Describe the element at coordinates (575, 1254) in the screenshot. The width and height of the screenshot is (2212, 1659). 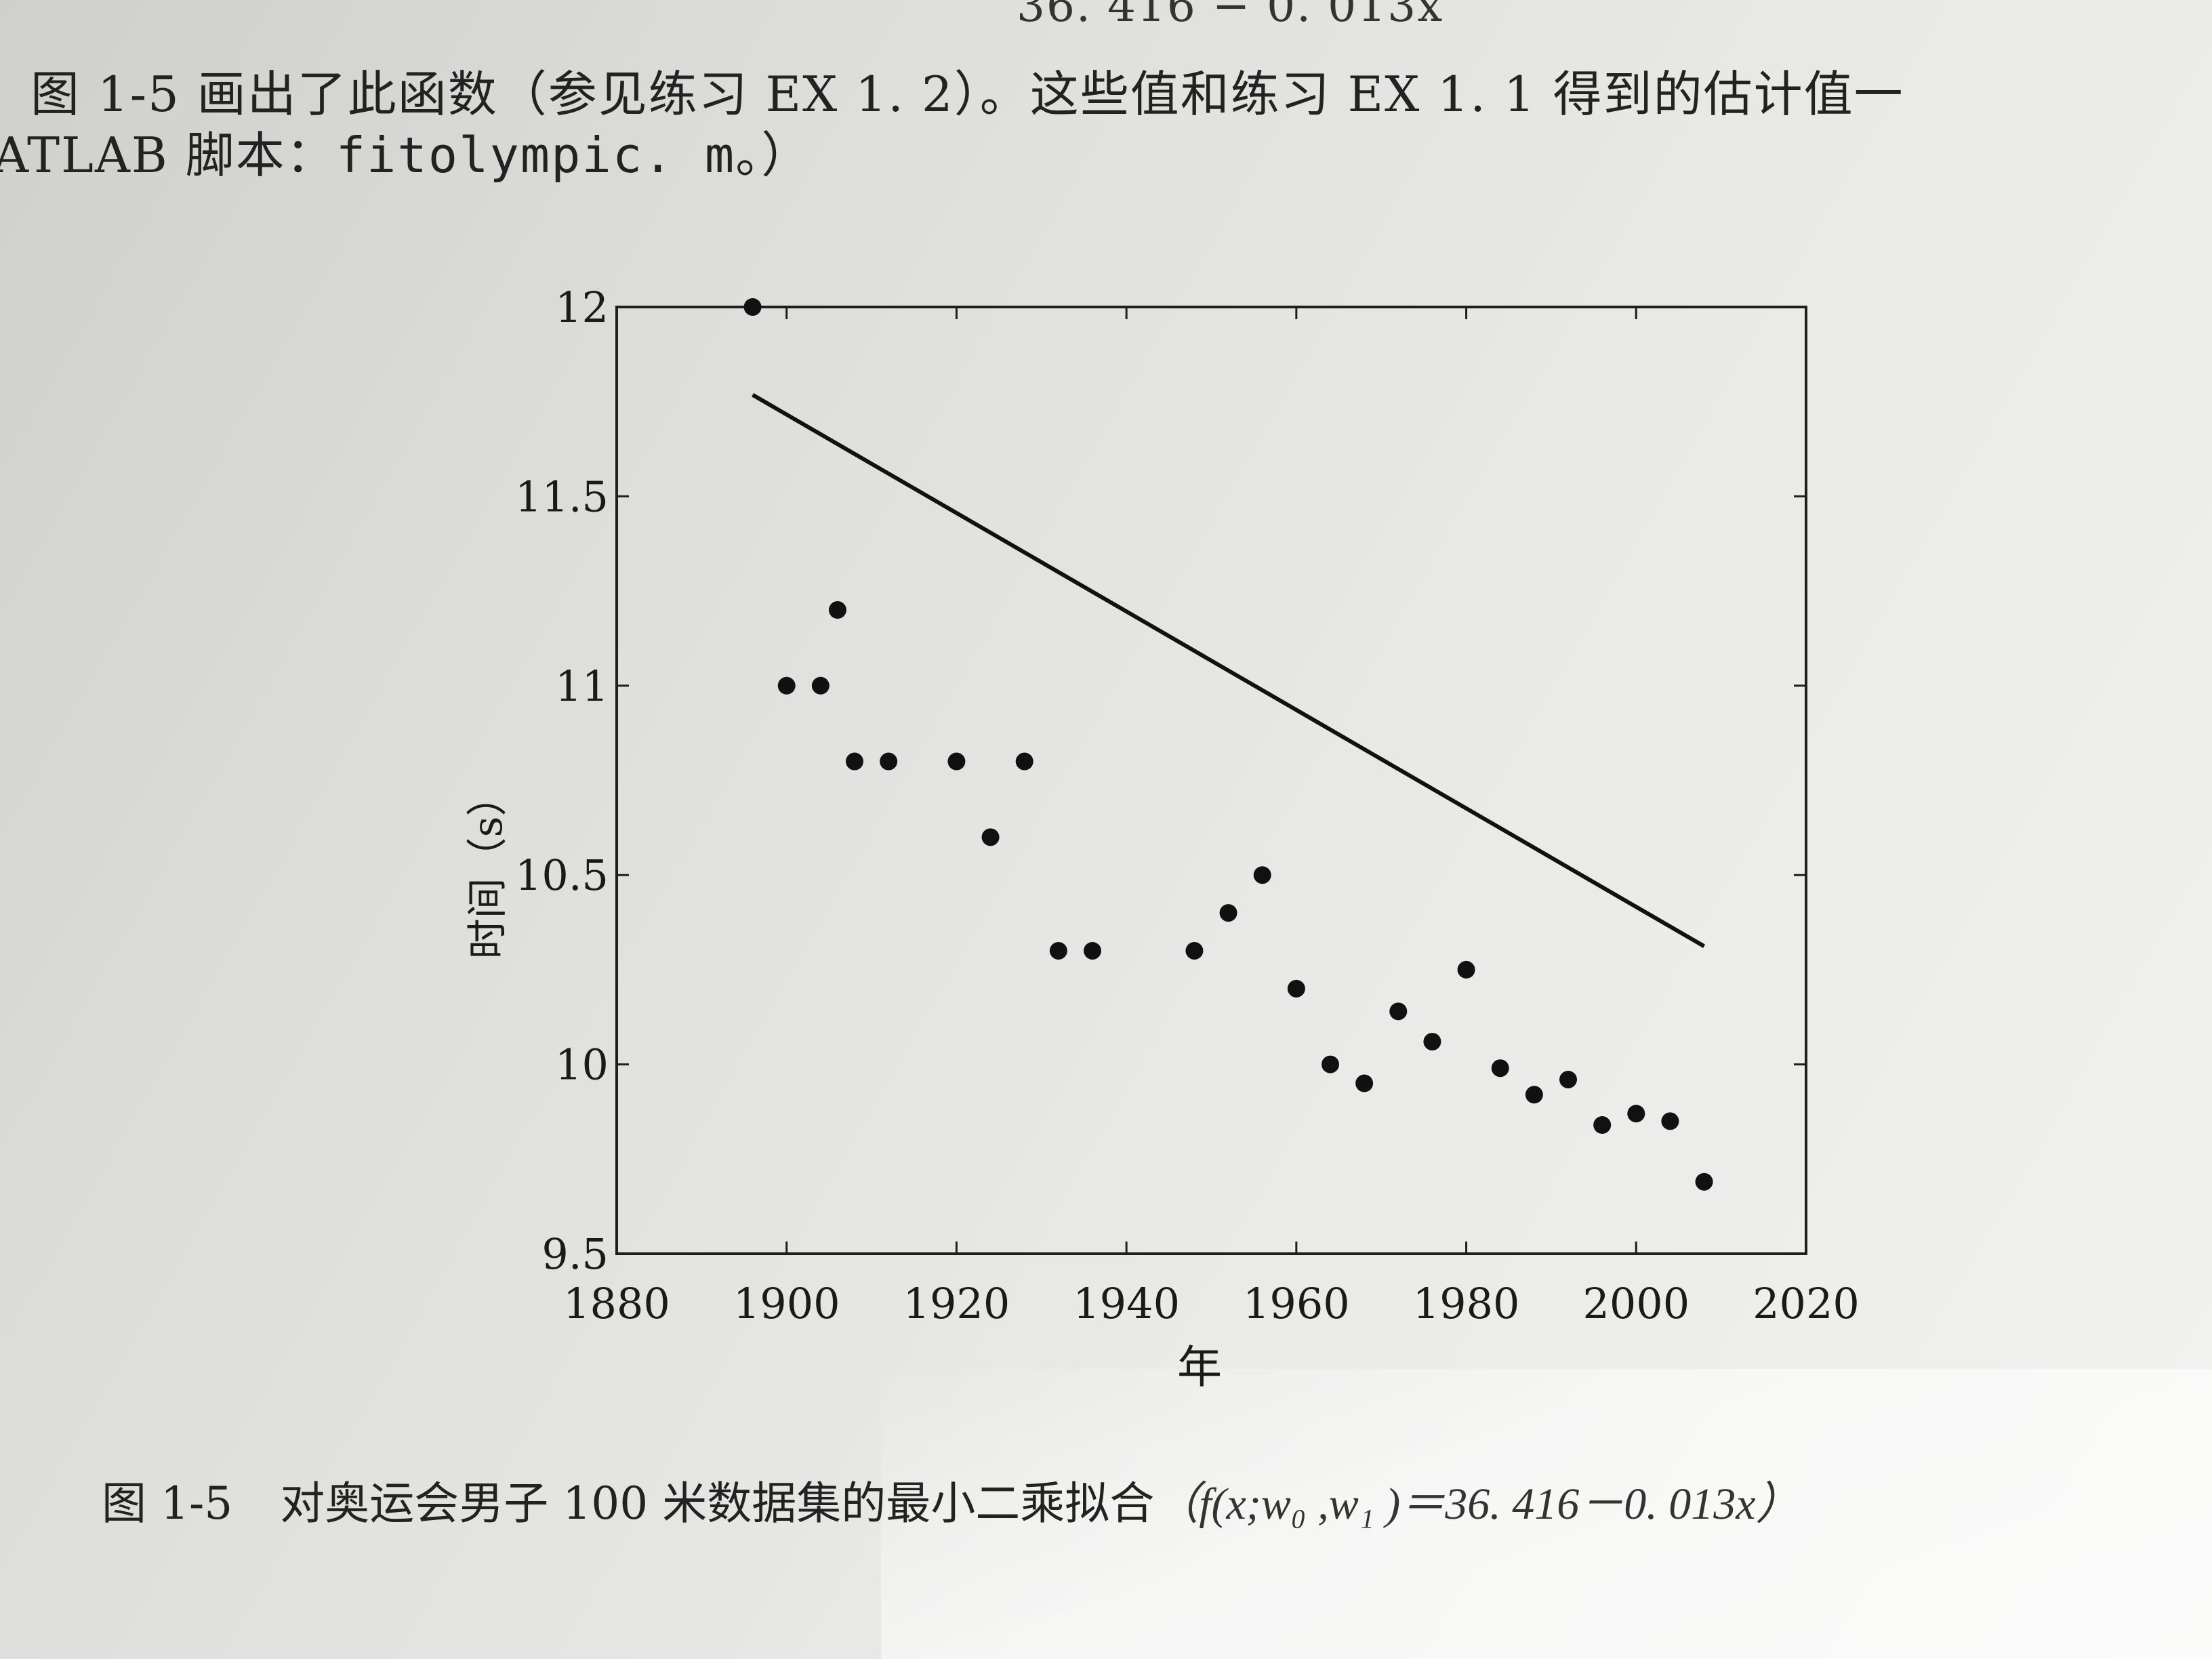
I see `y-tick-label: 9.5` at that location.